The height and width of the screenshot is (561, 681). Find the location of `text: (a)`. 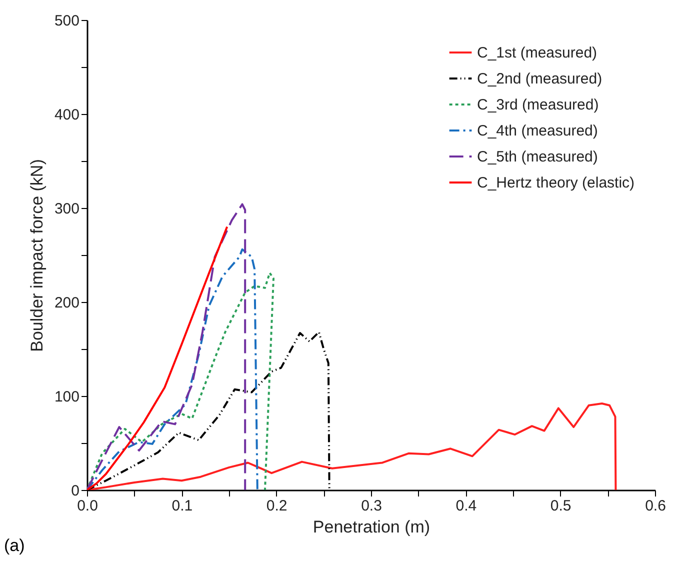

text: (a) is located at coordinates (14, 546).